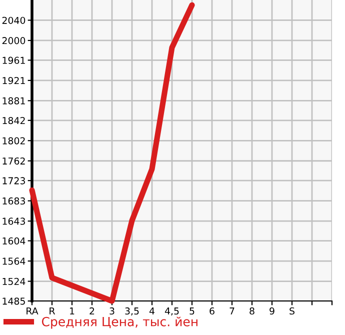  Describe the element at coordinates (13, 301) in the screenshot. I see `y-tick-label: 1485` at that location.